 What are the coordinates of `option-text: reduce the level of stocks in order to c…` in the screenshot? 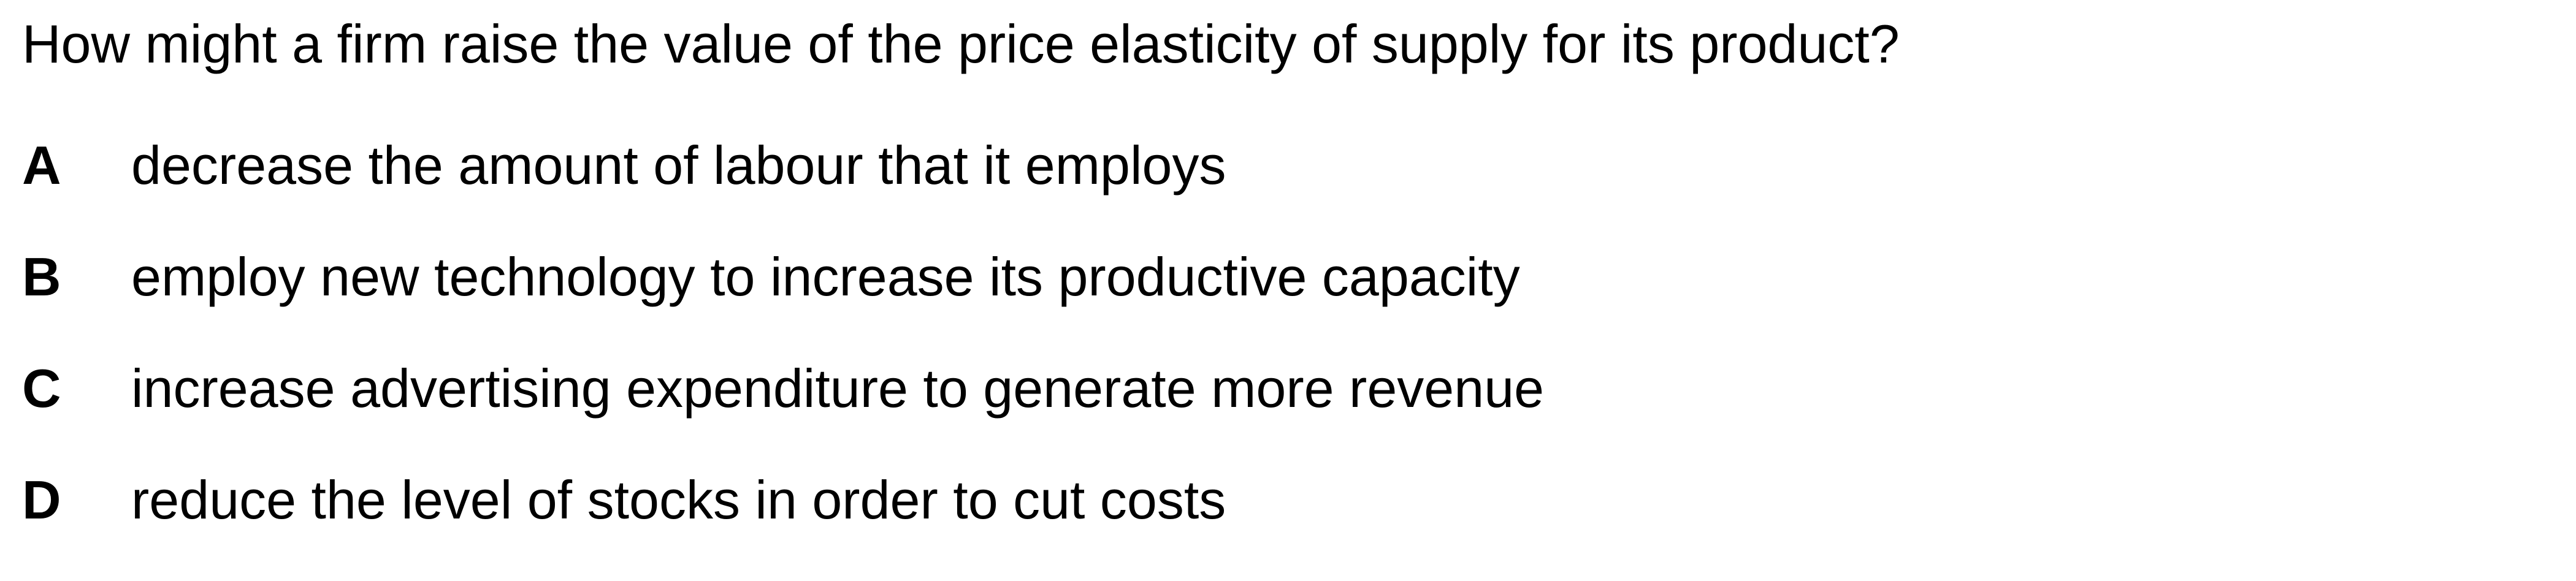 It's located at (678, 500).